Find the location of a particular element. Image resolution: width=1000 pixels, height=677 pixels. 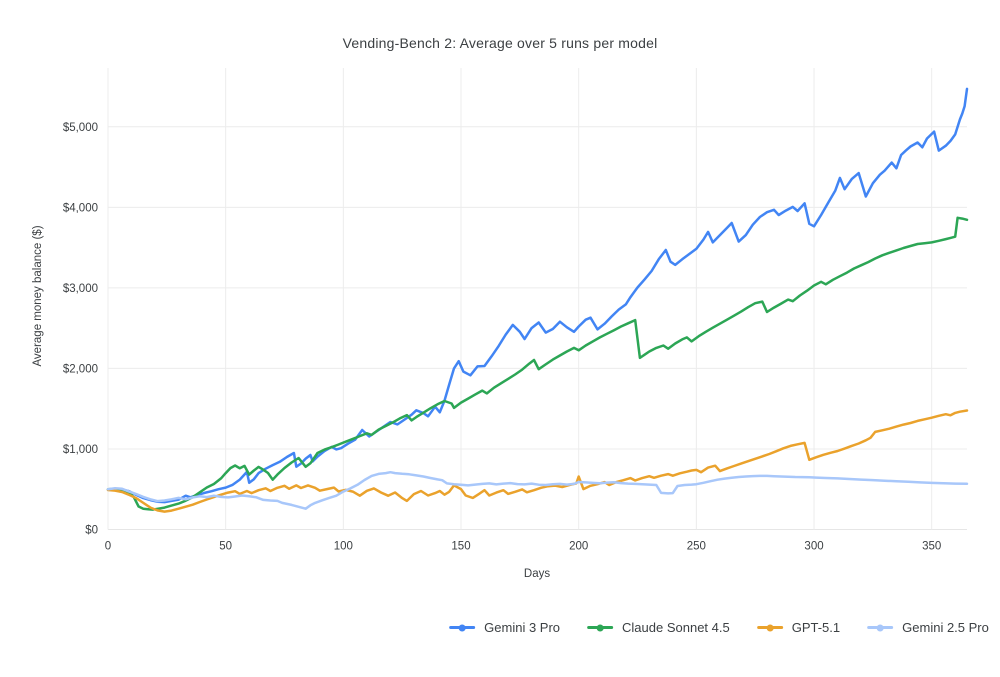

y-tick-label-0: $0 is located at coordinates (91, 531).